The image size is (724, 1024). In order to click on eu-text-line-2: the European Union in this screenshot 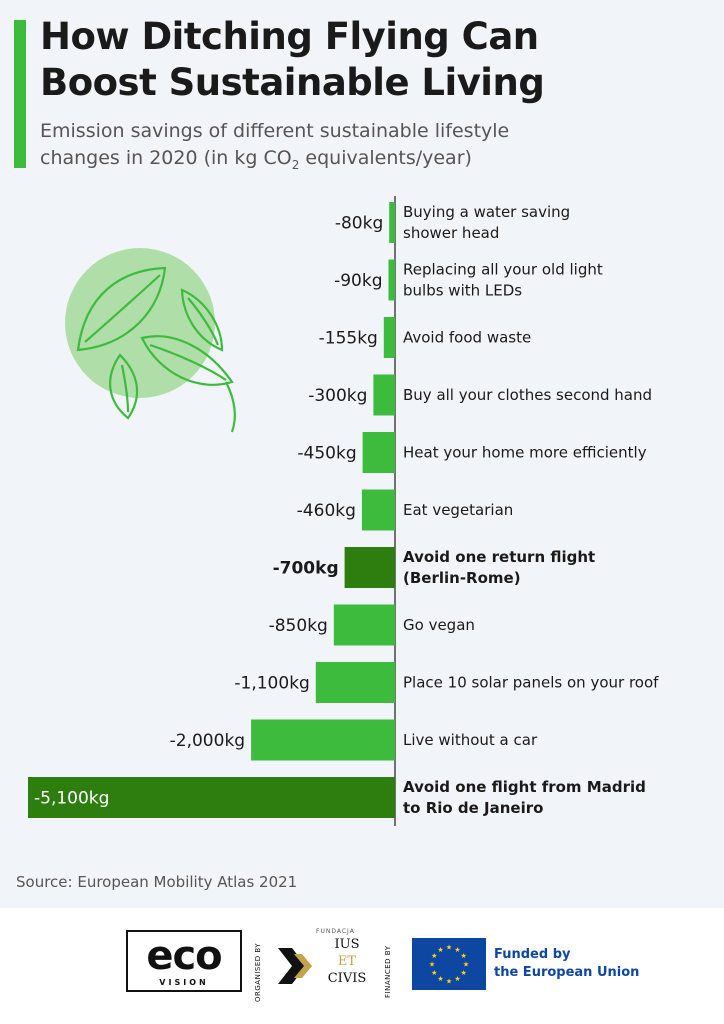, I will do `click(567, 972)`.